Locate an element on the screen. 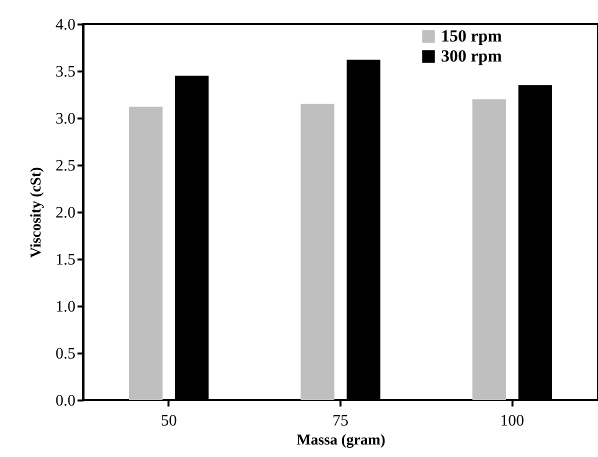 This screenshot has width=598, height=457. y-tick-label: 0.0 is located at coordinates (66, 401).